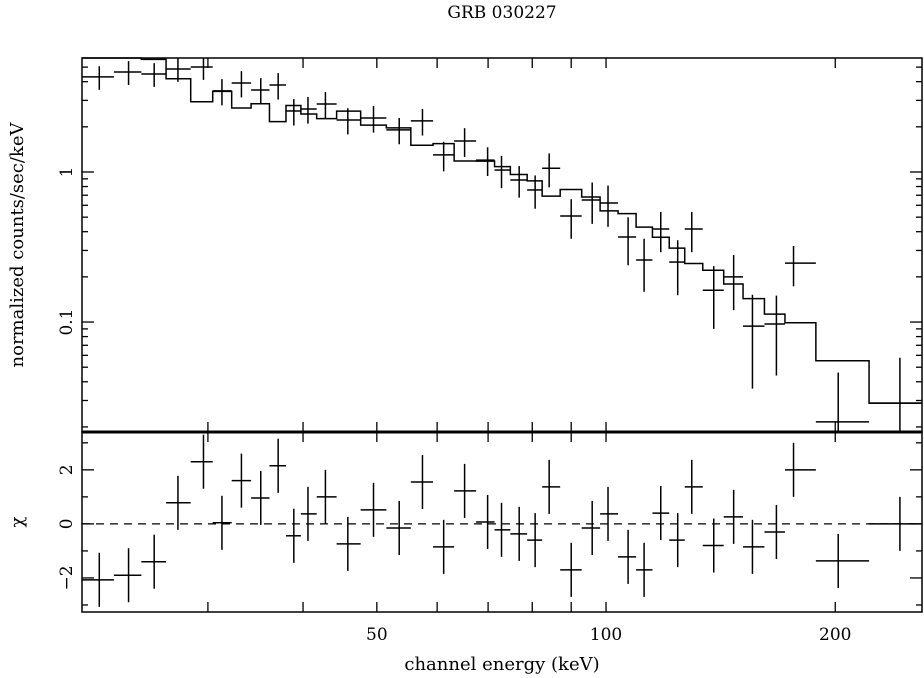 This screenshot has height=678, width=924. What do you see at coordinates (501, 13) in the screenshot?
I see `chart-title: GRB 030227` at bounding box center [501, 13].